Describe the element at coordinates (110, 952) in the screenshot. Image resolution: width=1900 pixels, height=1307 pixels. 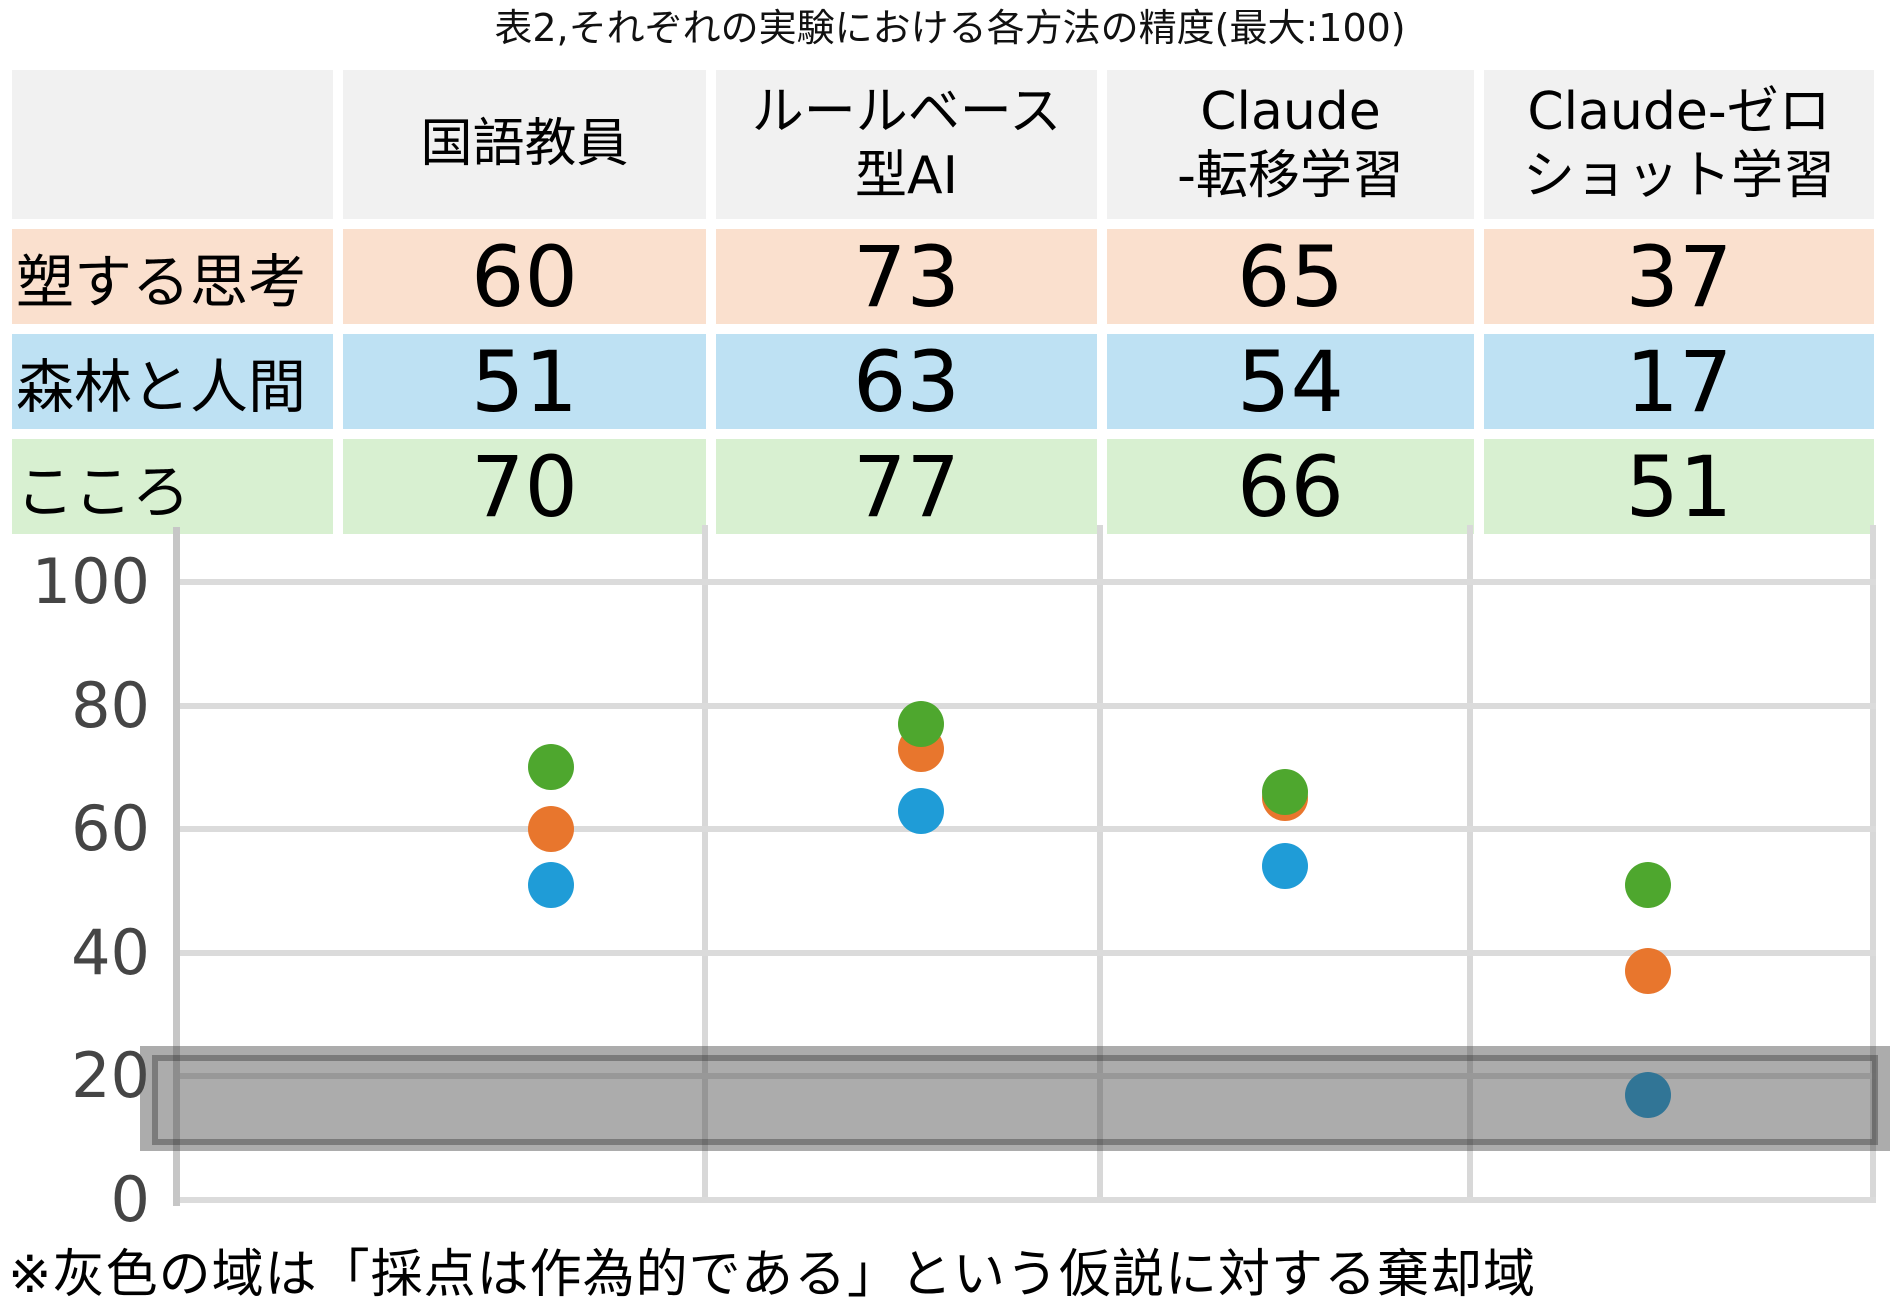
I see `y-tick-label-40: 40` at that location.